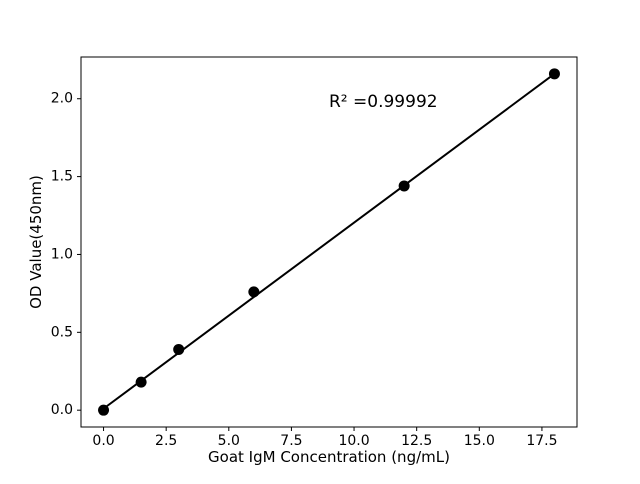 The width and height of the screenshot is (640, 484). I want to click on x-tick-label: 12.5, so click(416, 441).